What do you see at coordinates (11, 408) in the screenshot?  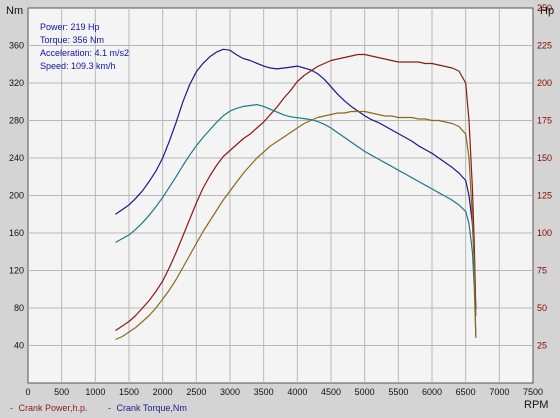 I see `legend-power-marker: -` at bounding box center [11, 408].